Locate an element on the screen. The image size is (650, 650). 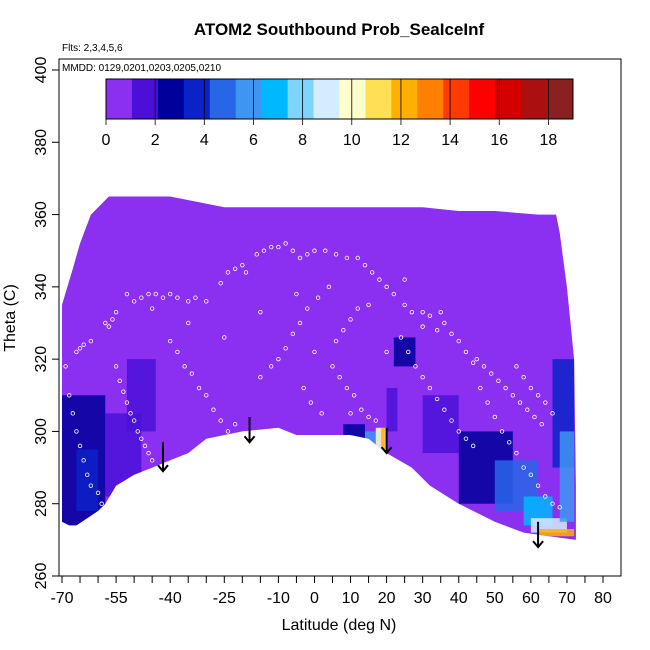
flights-note: Flts: 2,3,4,5,6 is located at coordinates (92, 48).